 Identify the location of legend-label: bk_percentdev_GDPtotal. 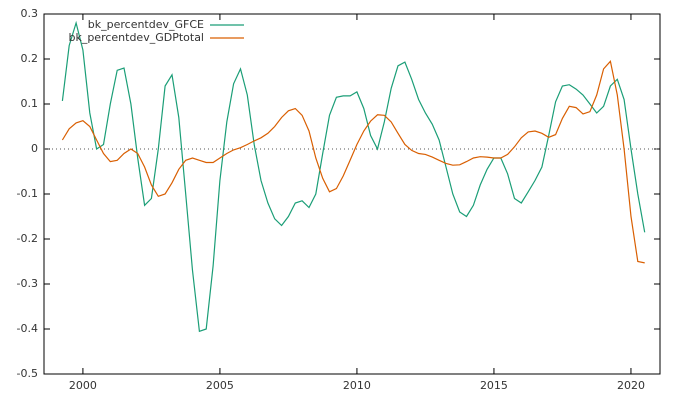
(136, 37).